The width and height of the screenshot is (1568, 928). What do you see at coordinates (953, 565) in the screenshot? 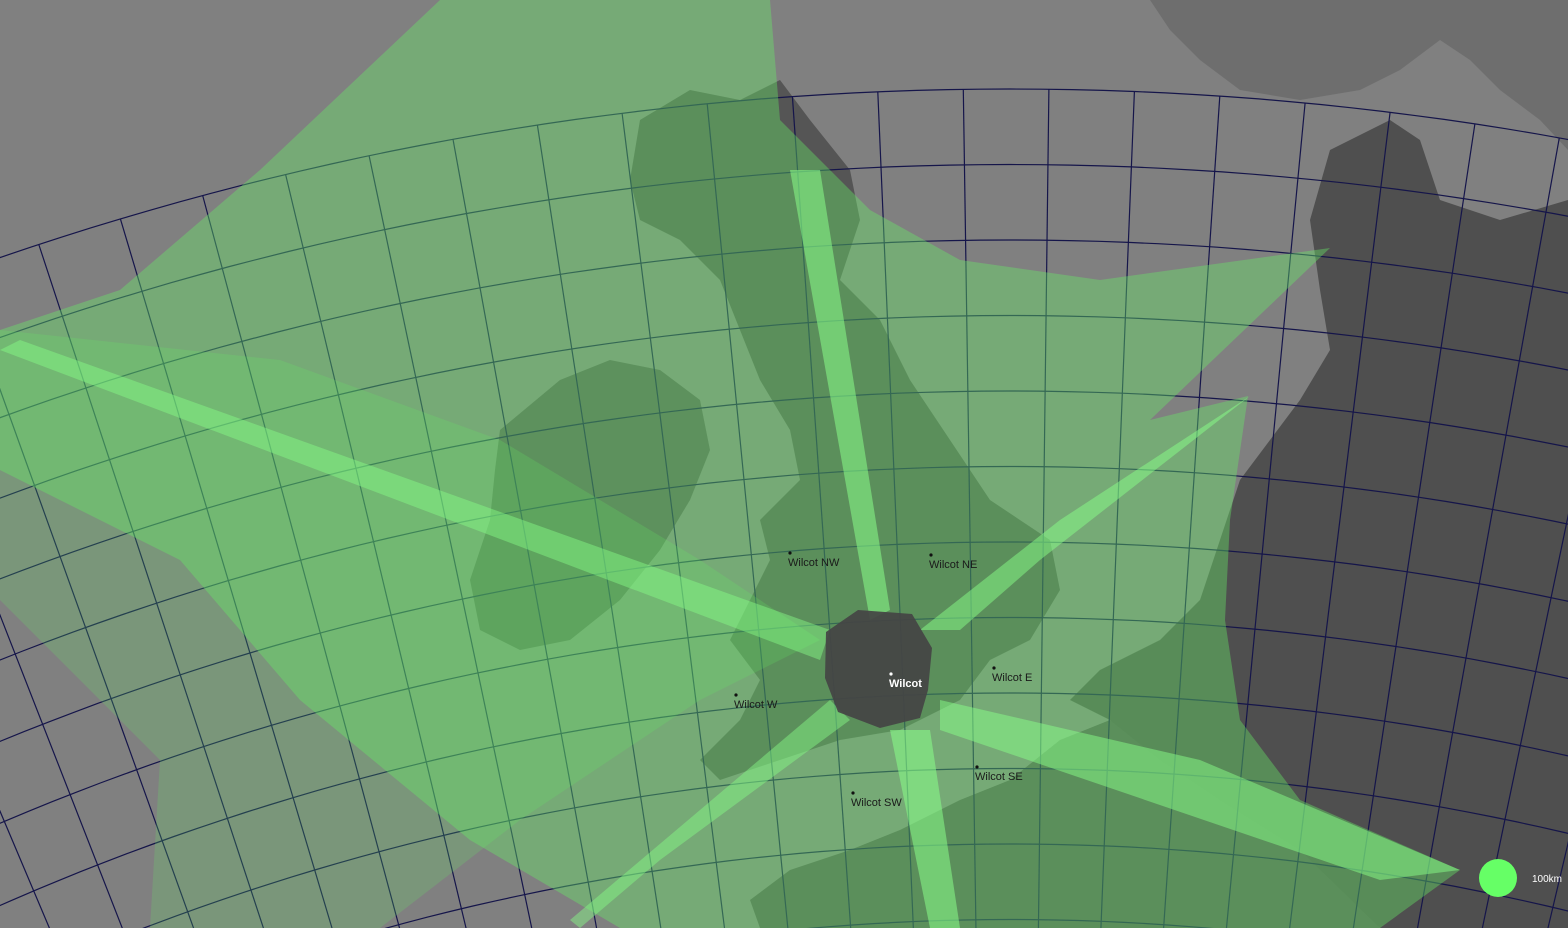
I see `station-label: Wilcot NE` at bounding box center [953, 565].